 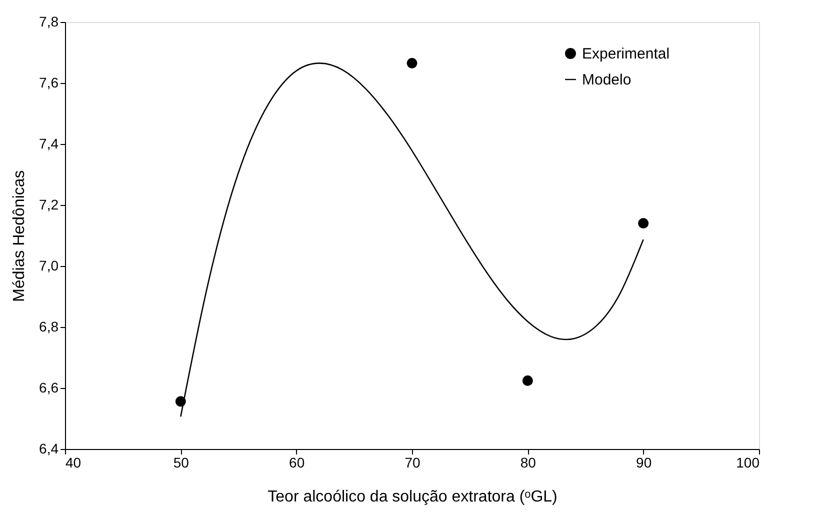 What do you see at coordinates (49, 144) in the screenshot?
I see `y-tick-label: 7,4` at bounding box center [49, 144].